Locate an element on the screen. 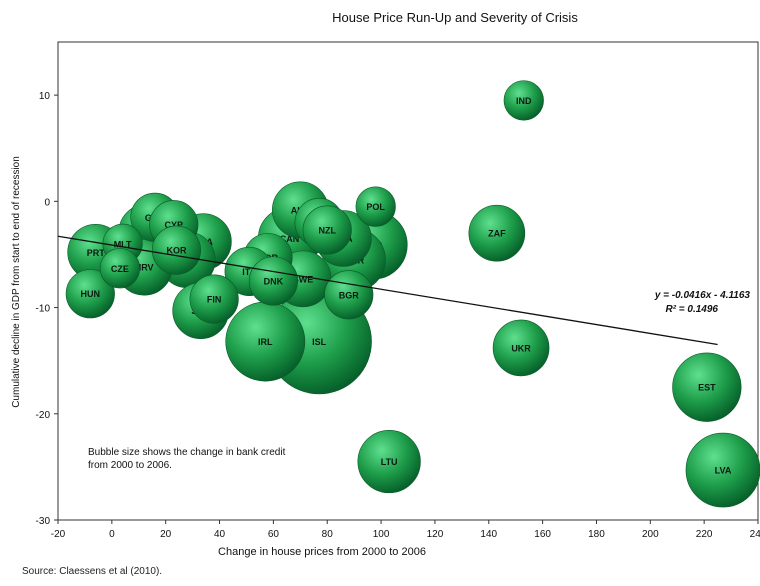 This screenshot has height=586, width=760. trendline-r2: R² = 0.1496 is located at coordinates (691, 309).